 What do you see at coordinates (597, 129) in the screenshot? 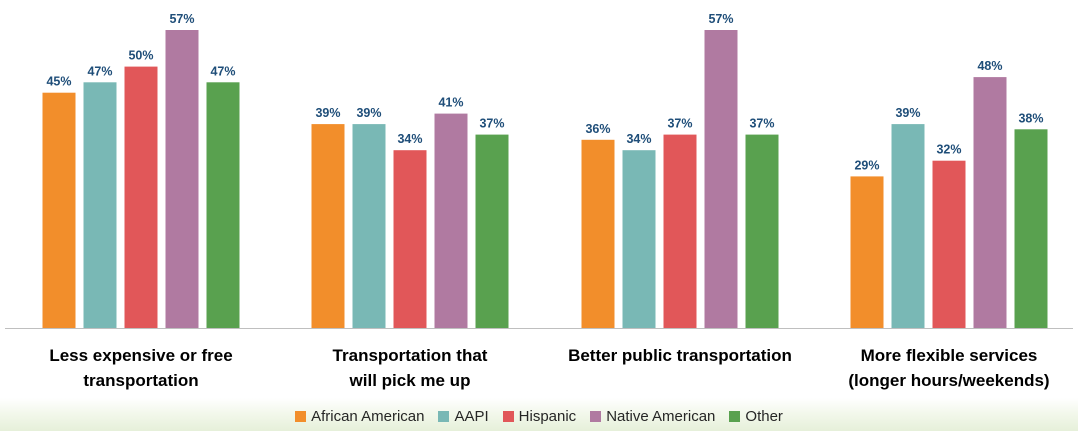
I see `data-label: 36%` at bounding box center [597, 129].